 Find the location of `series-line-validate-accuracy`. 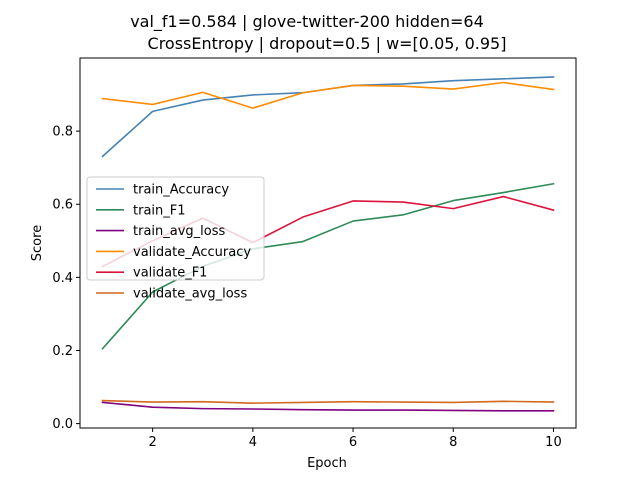

series-line-validate-accuracy is located at coordinates (328, 95).